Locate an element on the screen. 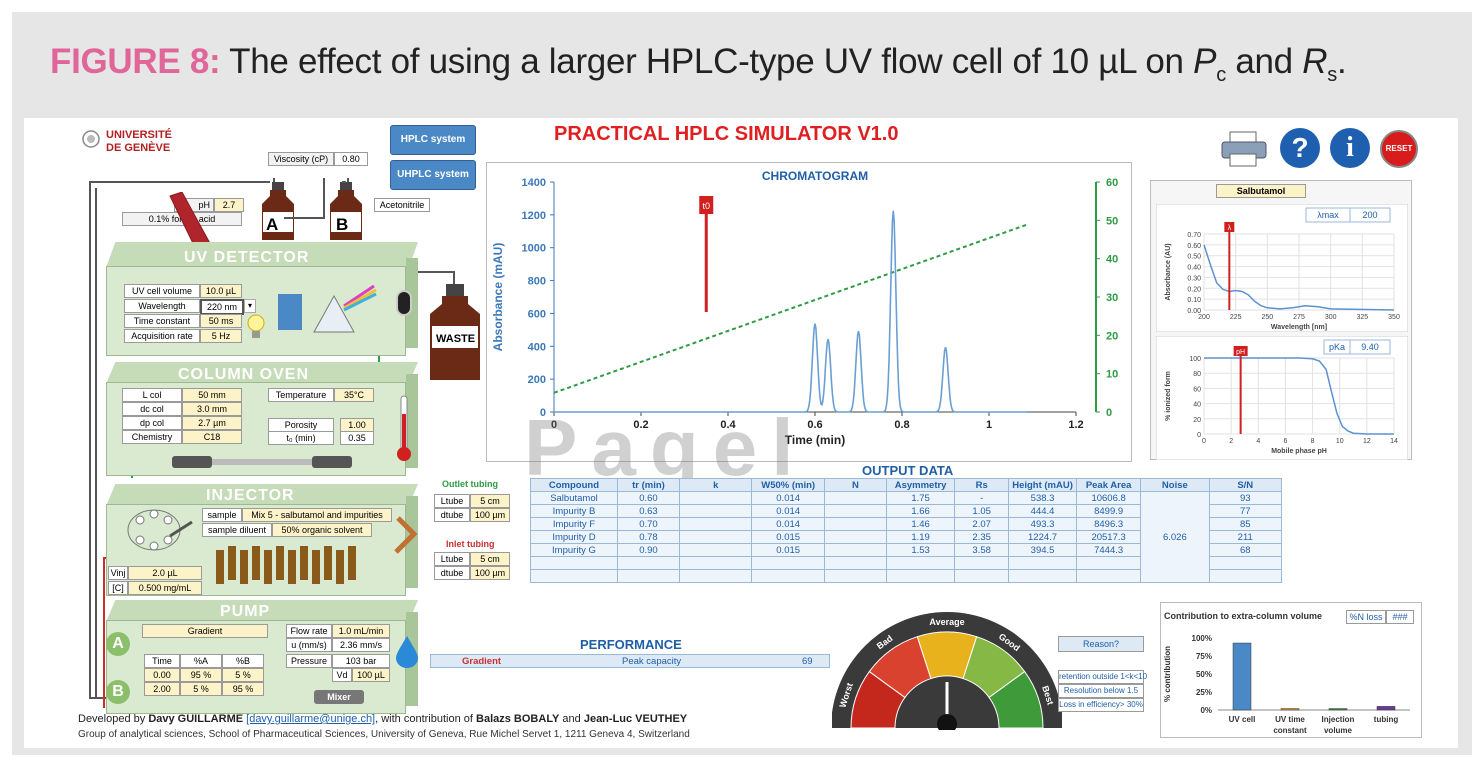 The image size is (1484, 766). x-tick-label: 275 is located at coordinates (1299, 317).